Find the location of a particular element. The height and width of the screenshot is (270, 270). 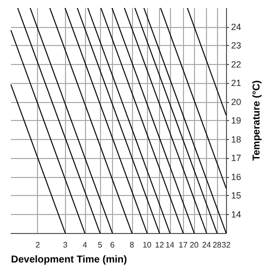

x-tick-label: 17 is located at coordinates (183, 245).